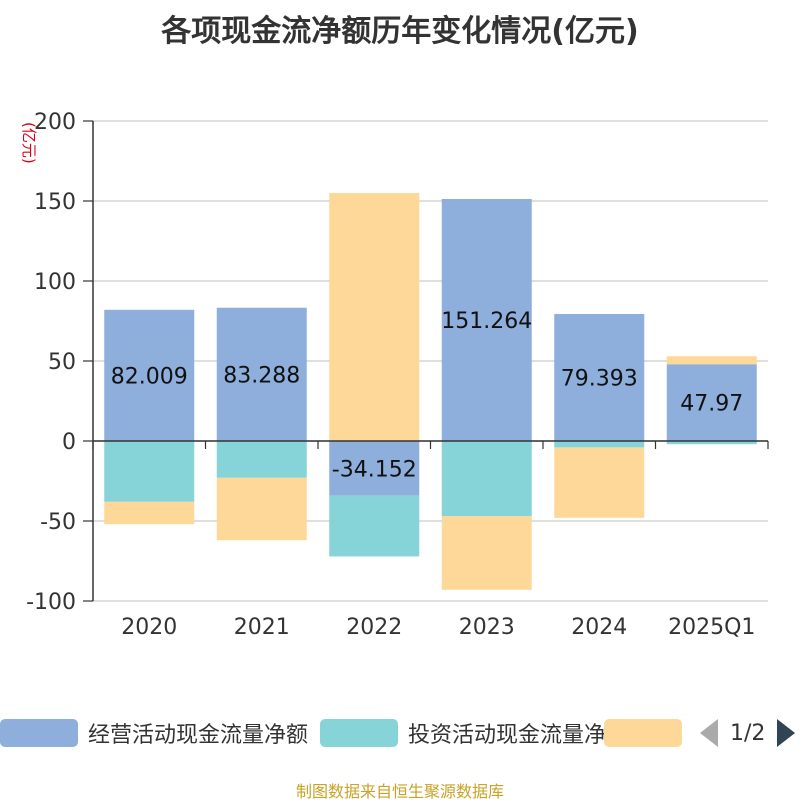 The width and height of the screenshot is (800, 802). Describe the element at coordinates (599, 482) in the screenshot. I see `bar-series3-2024` at that location.